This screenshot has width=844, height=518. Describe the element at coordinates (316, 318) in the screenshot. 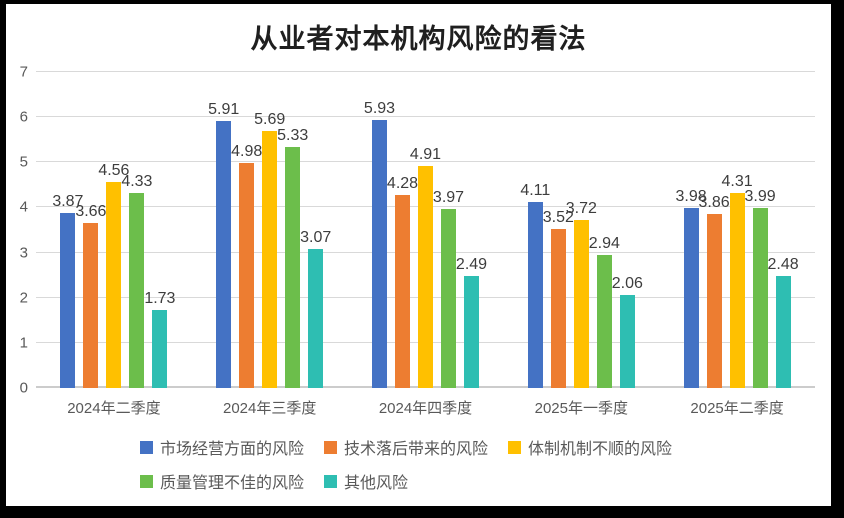

I see `bar-series4-cat1` at that location.